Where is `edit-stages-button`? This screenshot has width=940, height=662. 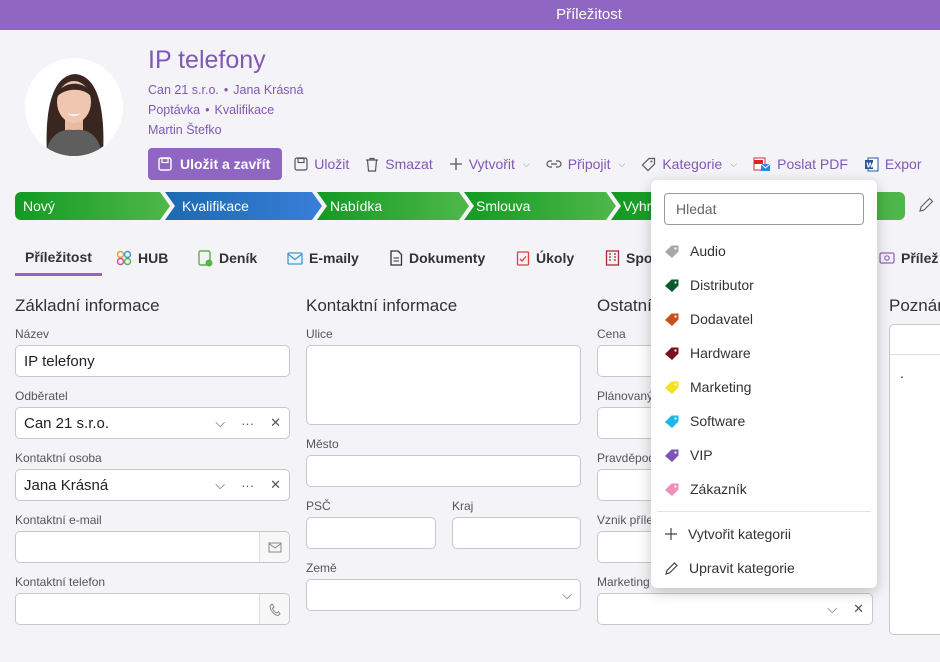 edit-stages-button is located at coordinates (926, 207).